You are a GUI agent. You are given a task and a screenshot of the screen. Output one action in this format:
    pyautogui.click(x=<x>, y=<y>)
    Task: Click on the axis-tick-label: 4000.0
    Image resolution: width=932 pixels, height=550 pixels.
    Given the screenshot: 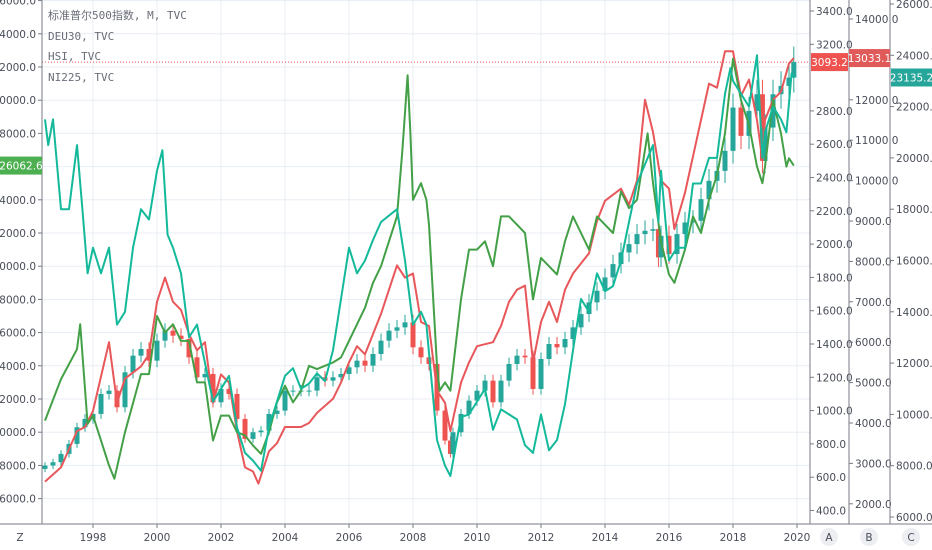 What is the action you would take?
    pyautogui.click(x=873, y=424)
    